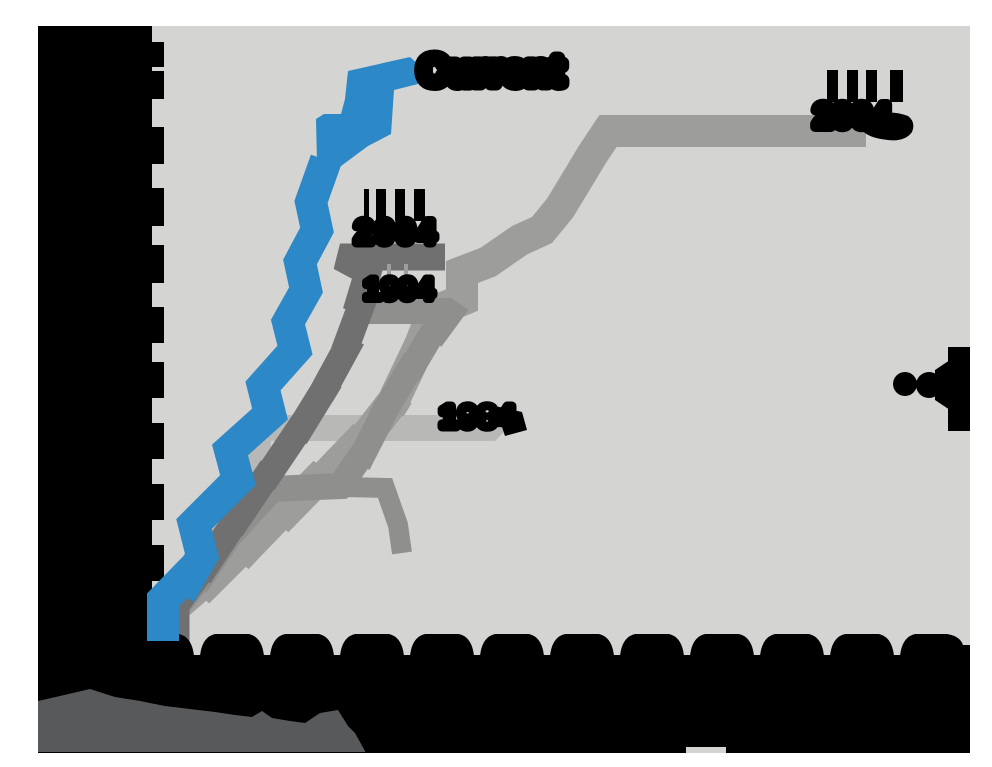  I want to click on svg-text: 1994, so click(399, 289).